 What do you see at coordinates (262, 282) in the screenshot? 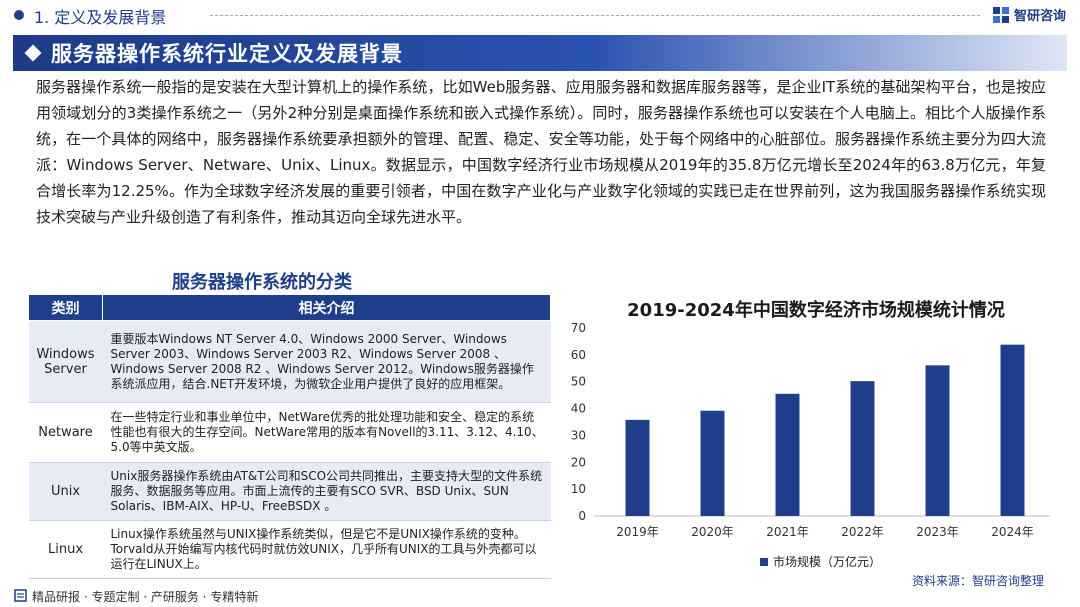
I see `table-title: 服务器操作系统的分类` at bounding box center [262, 282].